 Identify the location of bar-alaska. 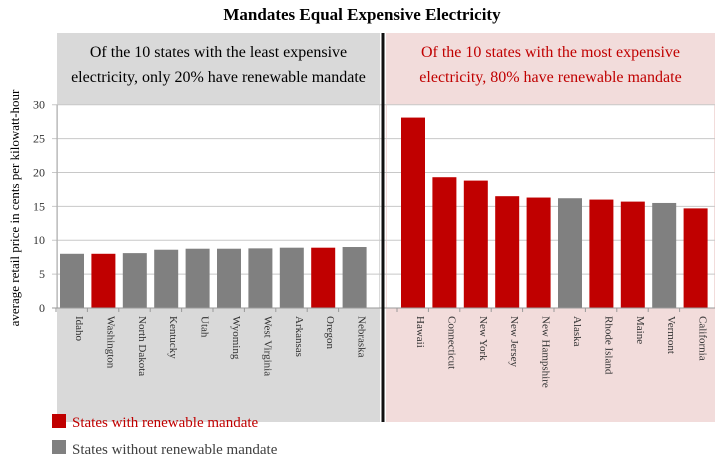
(570, 253).